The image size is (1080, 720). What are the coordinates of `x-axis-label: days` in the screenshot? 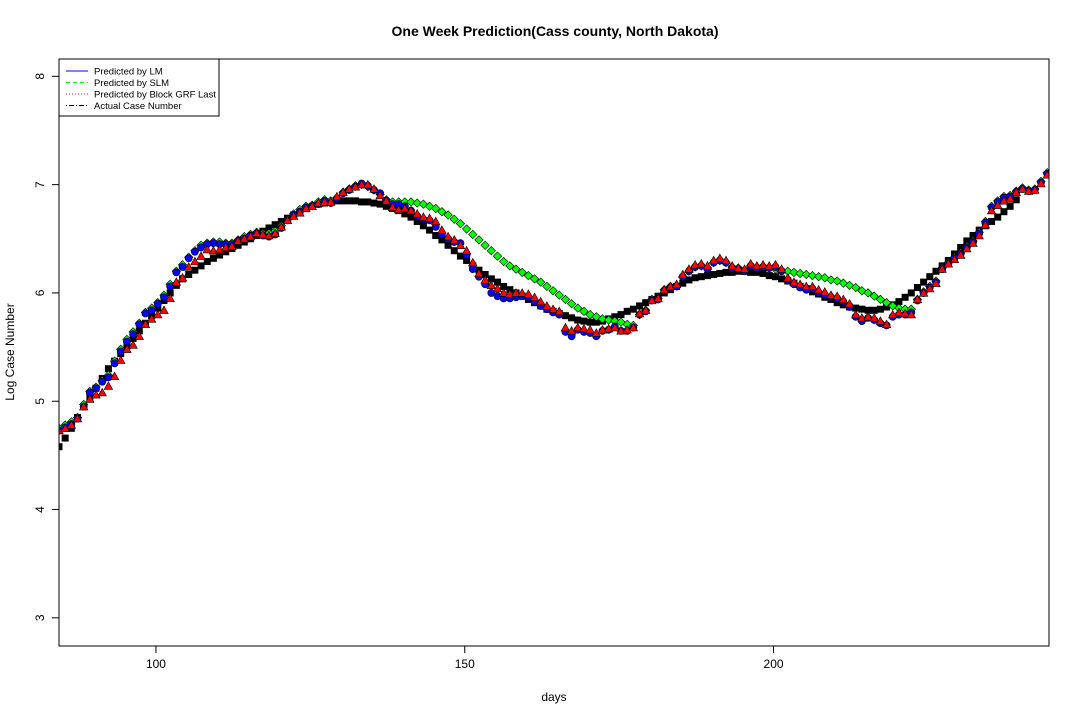 It's located at (553, 697).